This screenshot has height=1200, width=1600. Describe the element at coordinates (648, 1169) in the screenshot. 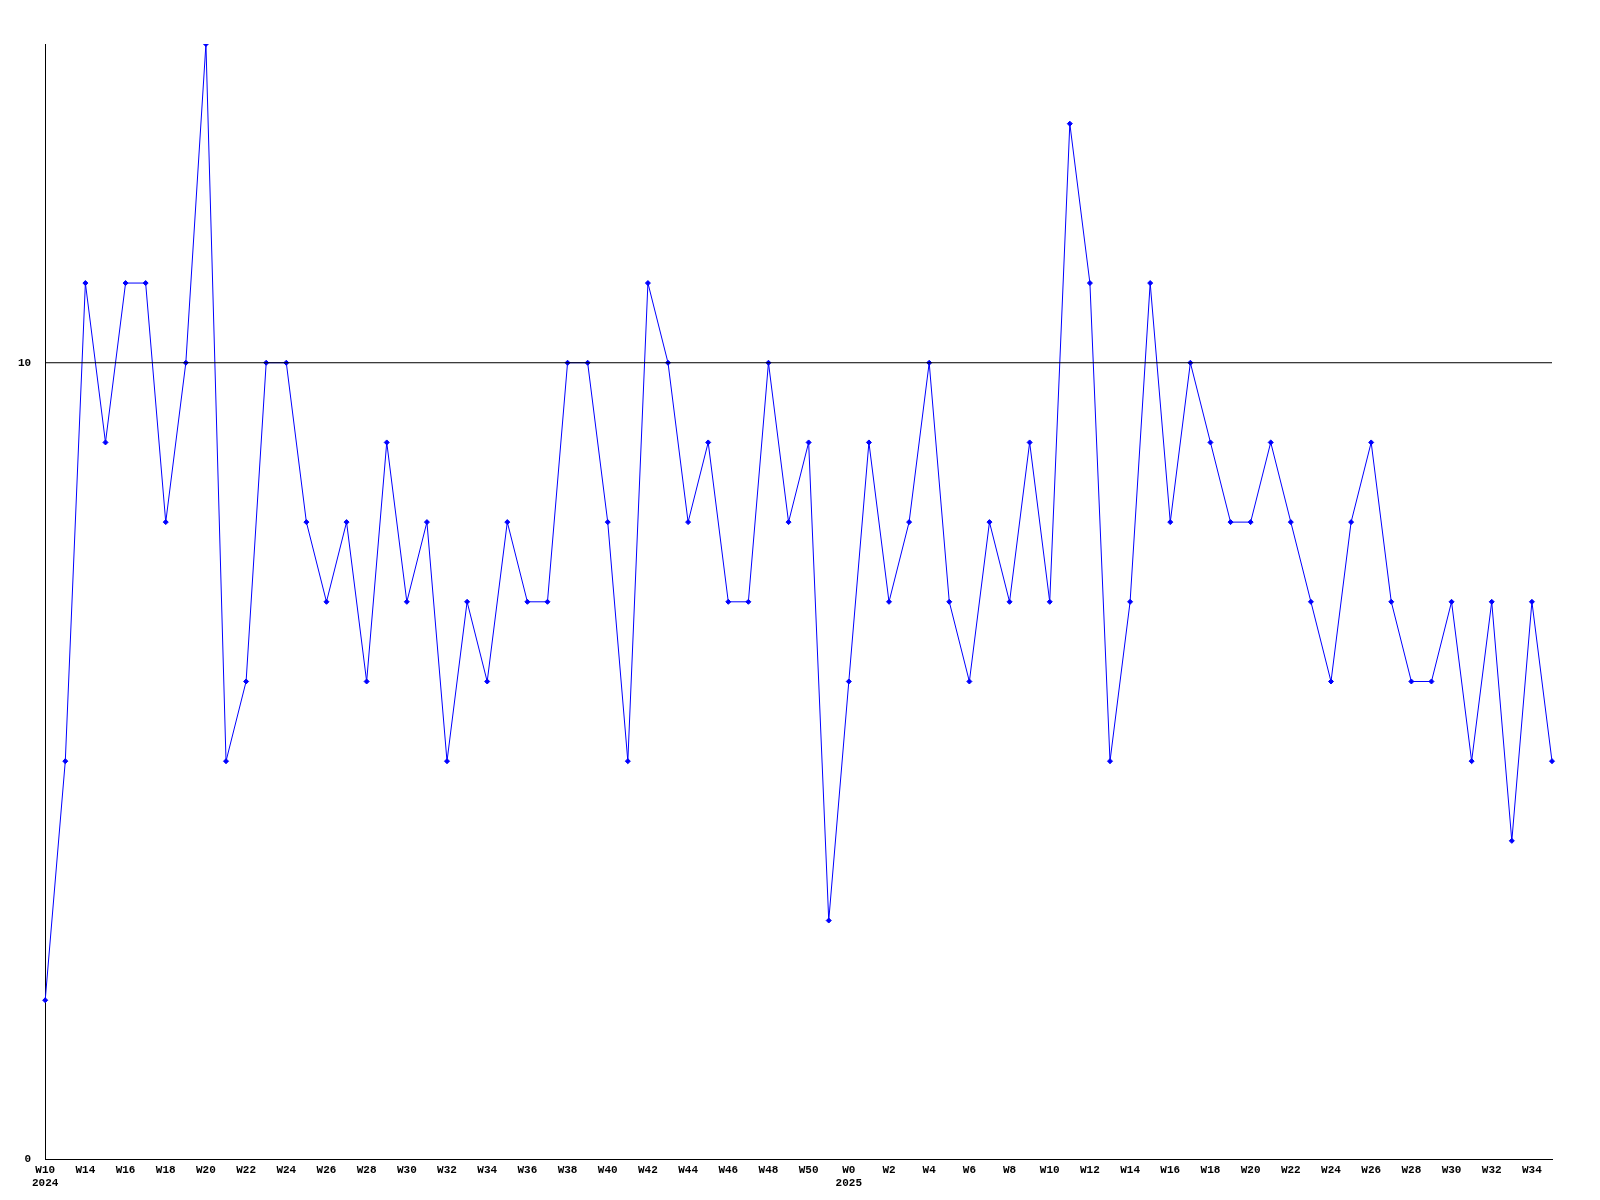

I see `x-tick-label: W42` at that location.